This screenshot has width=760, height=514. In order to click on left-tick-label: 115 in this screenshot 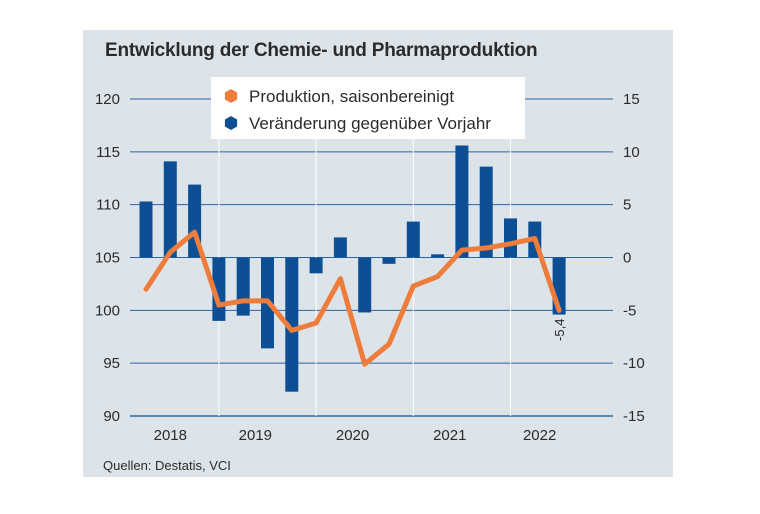, I will do `click(108, 152)`.